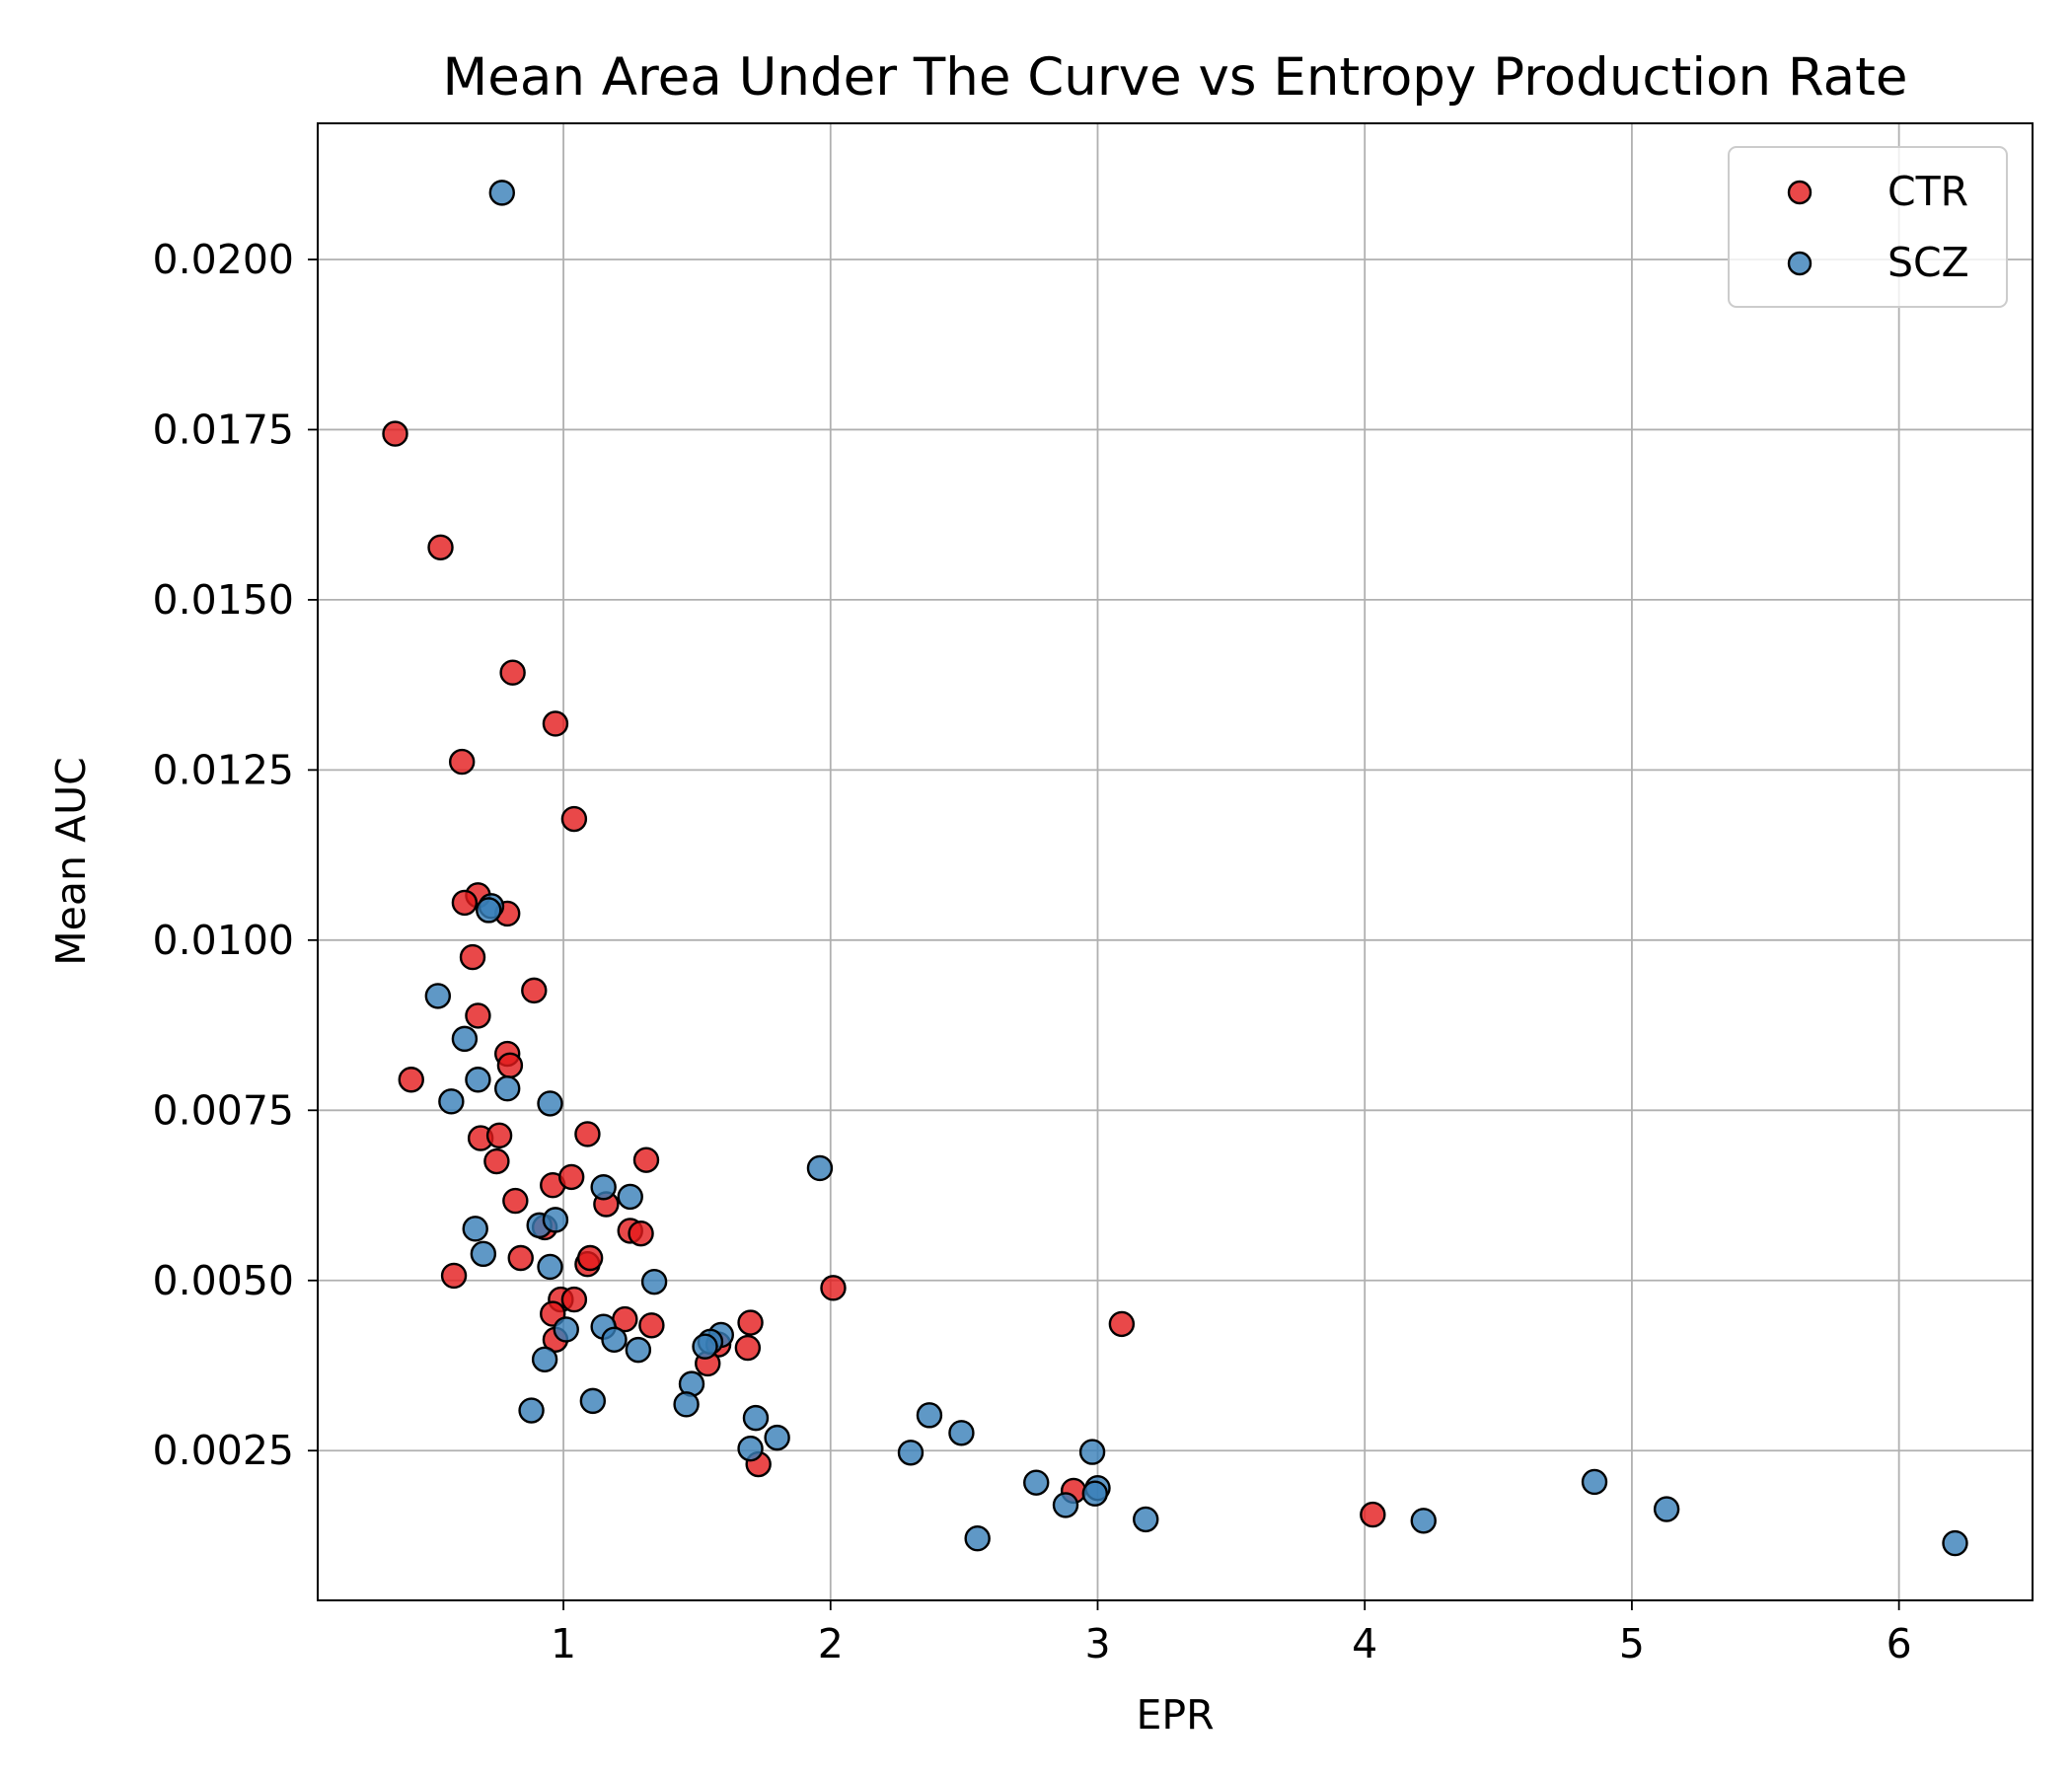  What do you see at coordinates (224, 1451) in the screenshot?
I see `y-tick-label: 0.0025` at bounding box center [224, 1451].